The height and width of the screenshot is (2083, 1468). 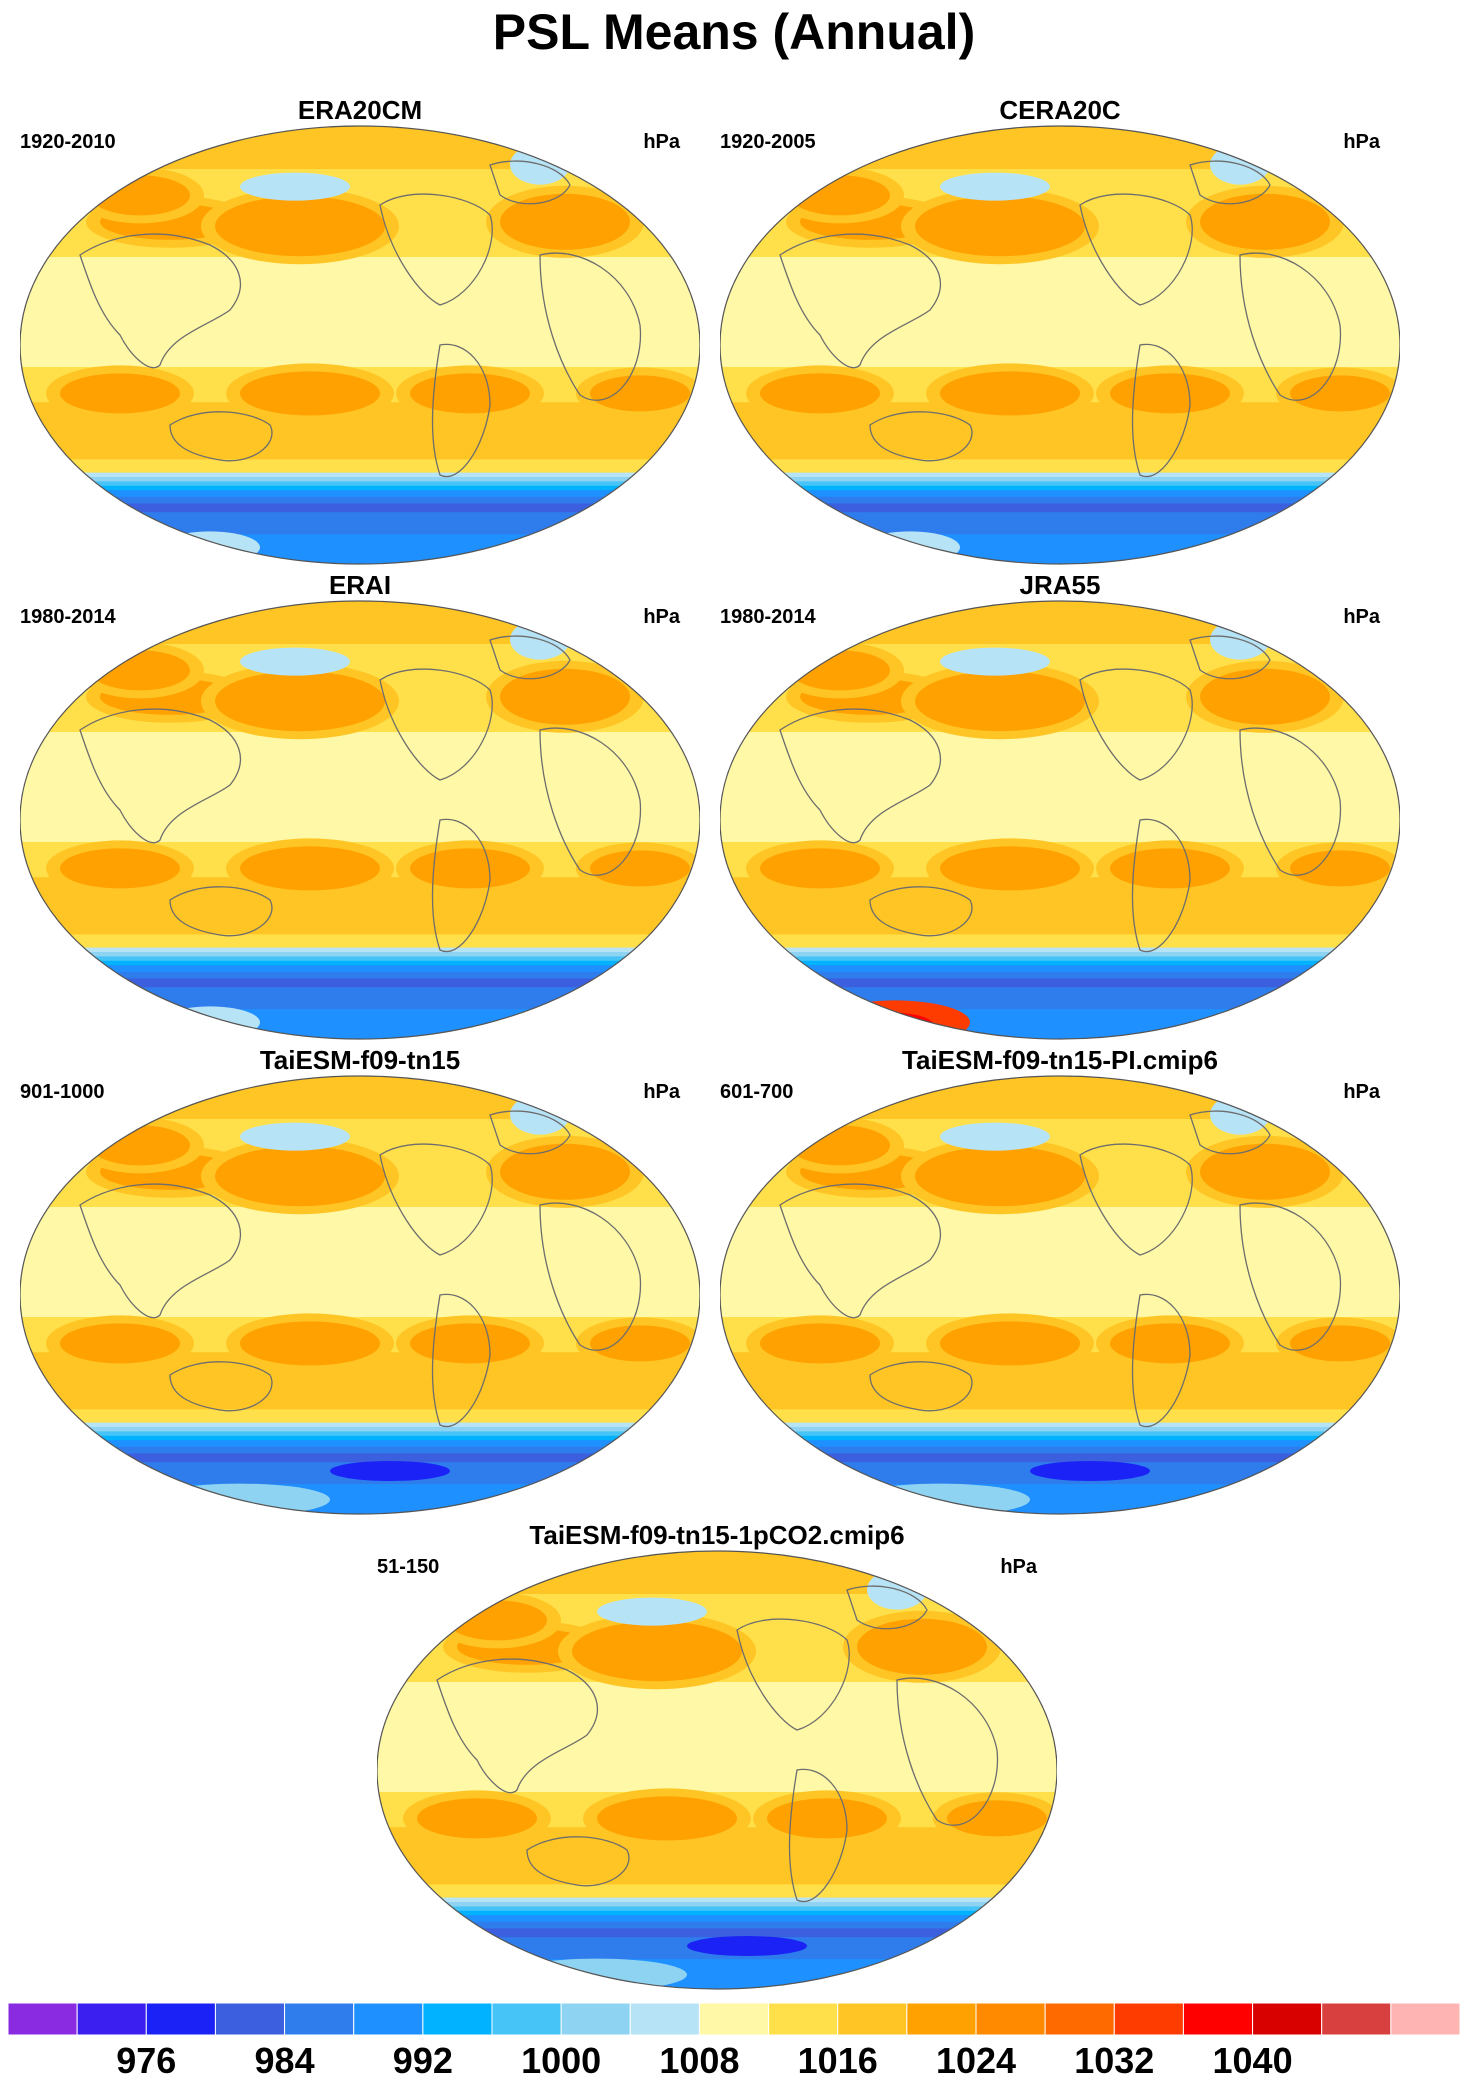 I want to click on map-panel: ERA20CM 1920-2010 hPa, so click(x=360, y=330).